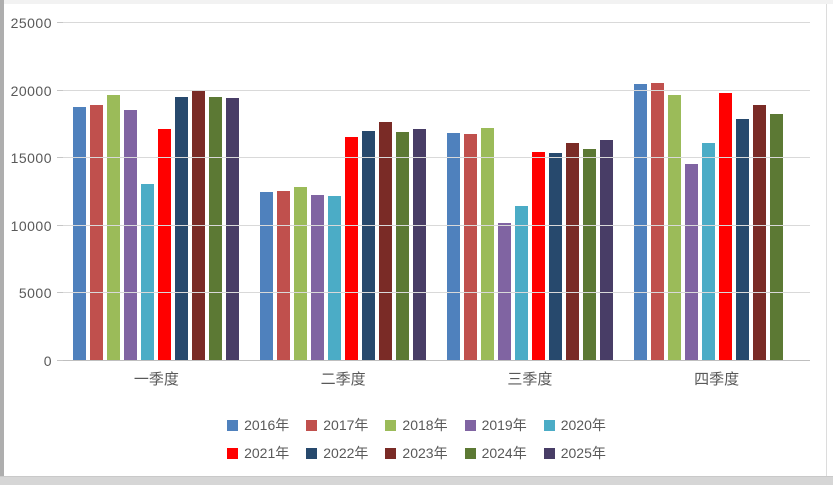 Image resolution: width=833 pixels, height=485 pixels. I want to click on legend-item-2016年: 2016年, so click(258, 425).